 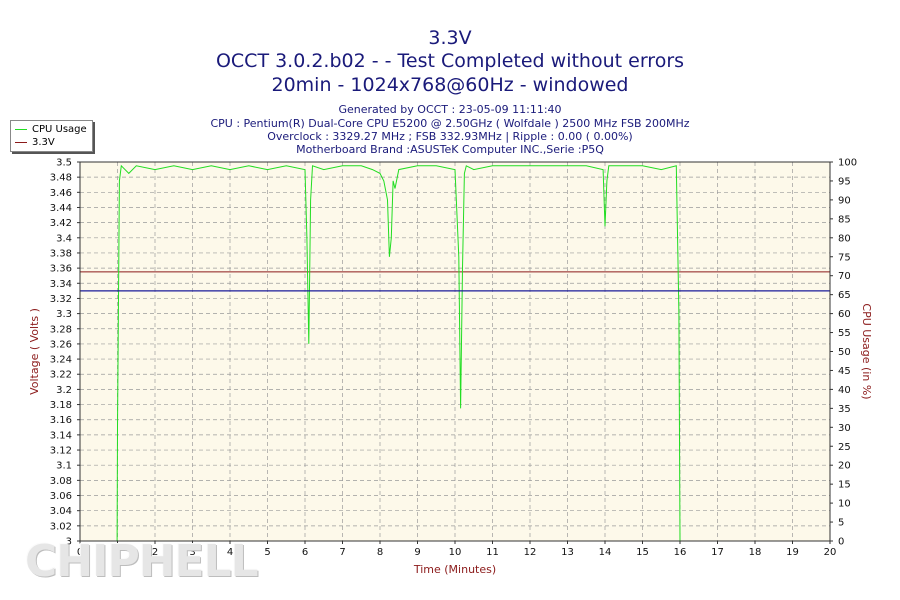 I want to click on y2-axis-label: CPU Usage (in %), so click(x=866, y=351).